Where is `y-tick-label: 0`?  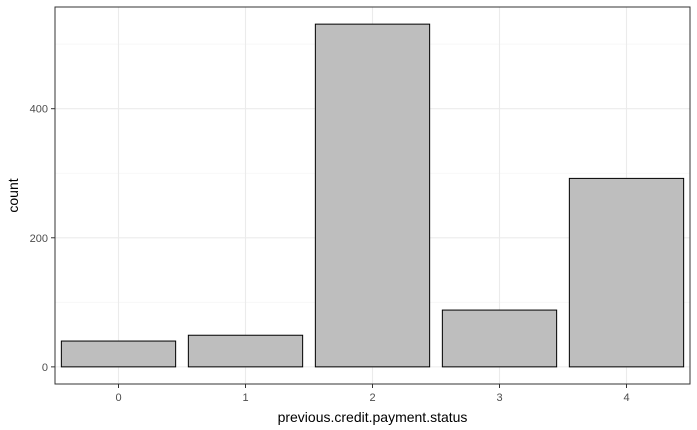
y-tick-label: 0 is located at coordinates (45, 368).